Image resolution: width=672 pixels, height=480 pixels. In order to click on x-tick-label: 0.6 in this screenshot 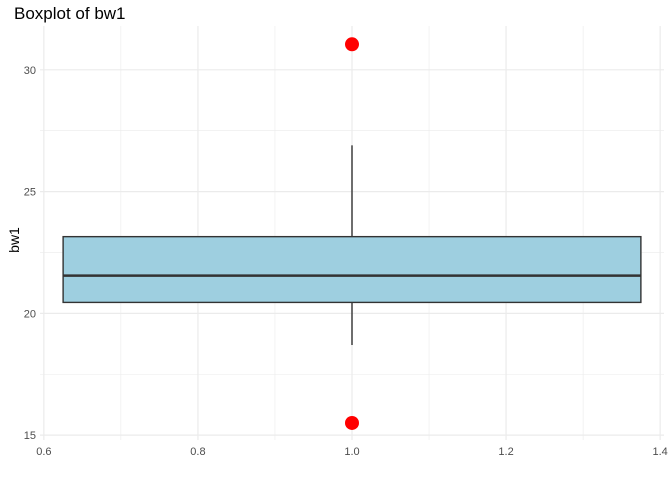, I will do `click(43, 452)`.